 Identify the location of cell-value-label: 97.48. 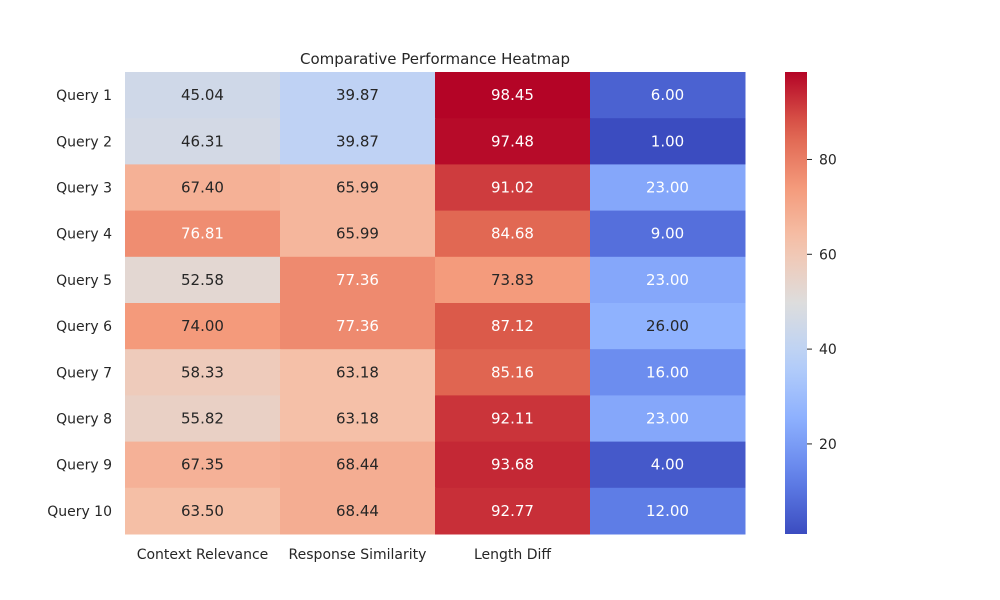
(512, 141).